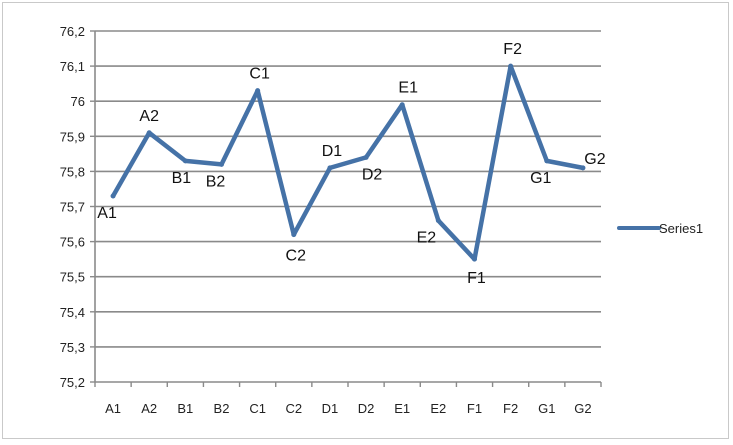 The width and height of the screenshot is (733, 445). Describe the element at coordinates (330, 408) in the screenshot. I see `x-tick-label: D1` at that location.